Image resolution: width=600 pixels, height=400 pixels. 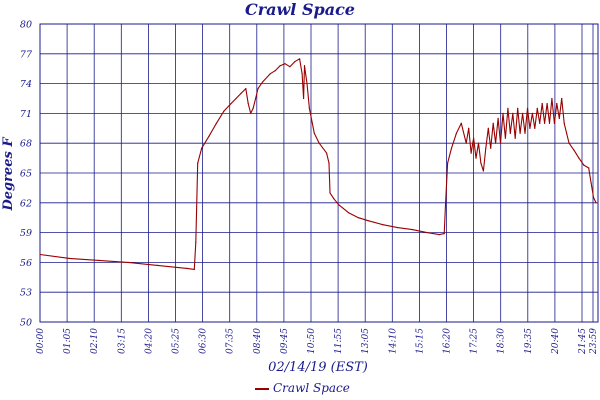 I want to click on y-tick-label: 62, so click(x=26, y=203).